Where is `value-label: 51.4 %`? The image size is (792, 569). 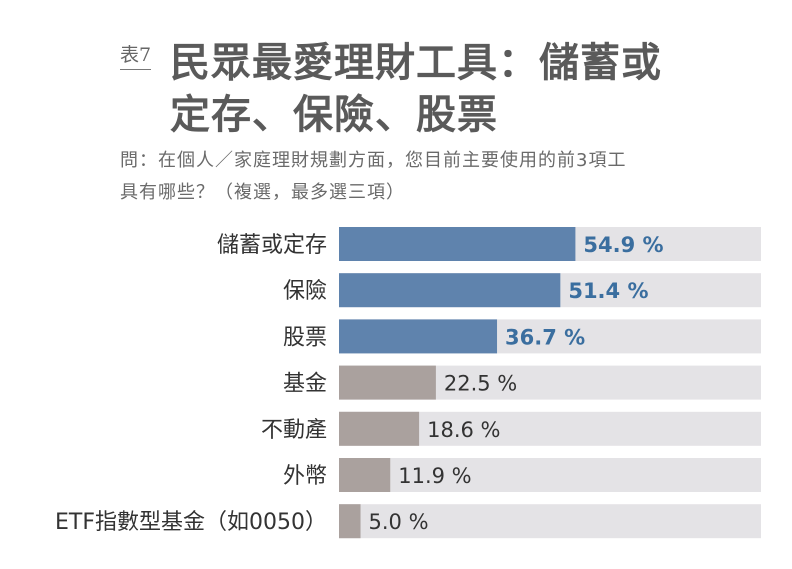
value-label: 51.4 % is located at coordinates (608, 291).